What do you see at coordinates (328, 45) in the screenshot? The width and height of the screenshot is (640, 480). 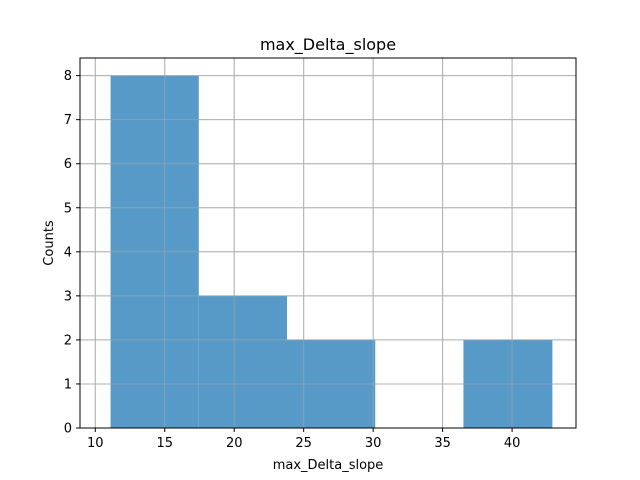 I see `chart-title: max_Delta_slope` at bounding box center [328, 45].